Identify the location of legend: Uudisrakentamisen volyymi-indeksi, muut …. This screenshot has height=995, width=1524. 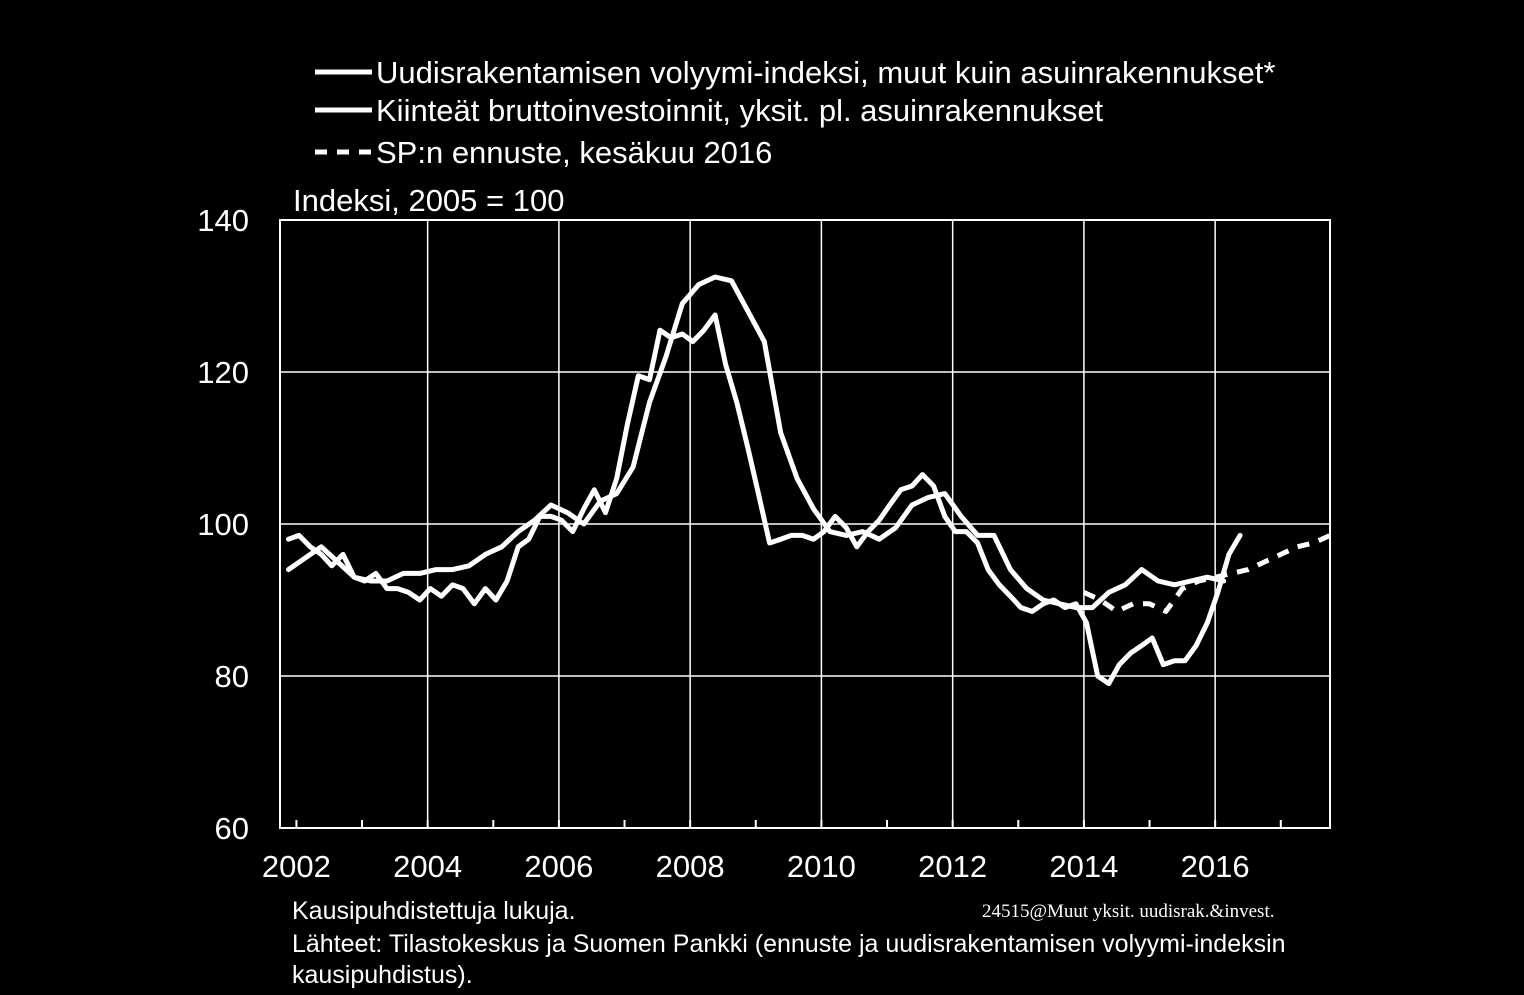
(795, 112).